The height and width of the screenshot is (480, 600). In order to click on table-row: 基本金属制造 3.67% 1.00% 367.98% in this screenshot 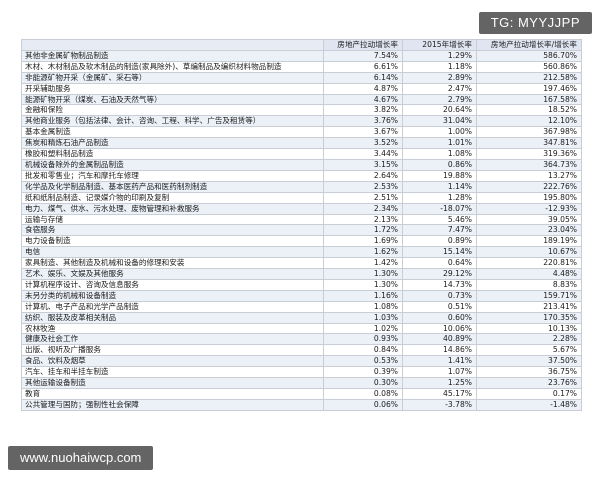, I will do `click(301, 132)`.